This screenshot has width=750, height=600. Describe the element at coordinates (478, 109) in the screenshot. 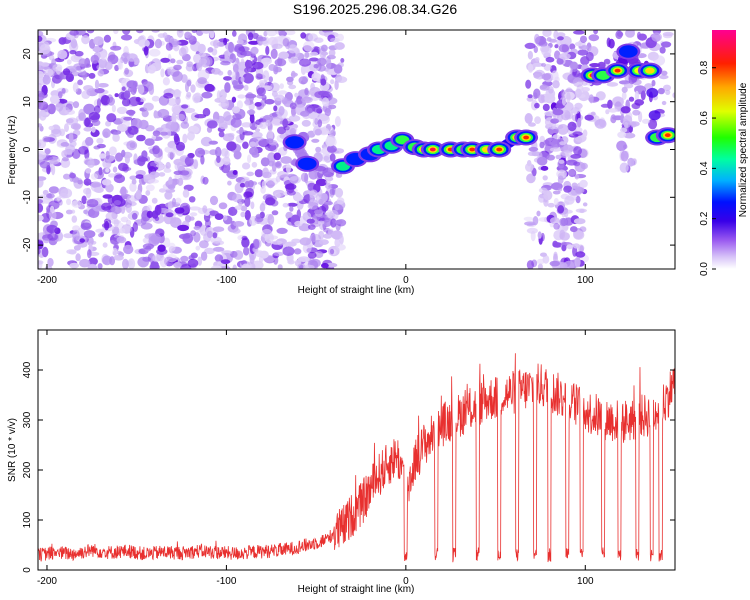

I see `spectrogram-ridge` at that location.